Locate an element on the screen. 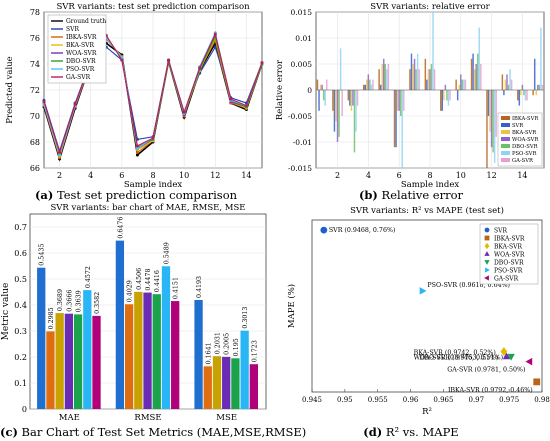 Image resolution: width=550 pixels, height=441 pixels. x-tick-label: 4 is located at coordinates (368, 175).